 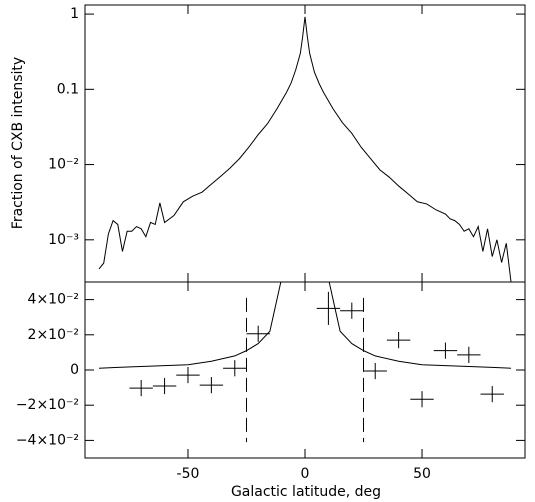 I want to click on x-tick-label: 50, so click(x=422, y=474).